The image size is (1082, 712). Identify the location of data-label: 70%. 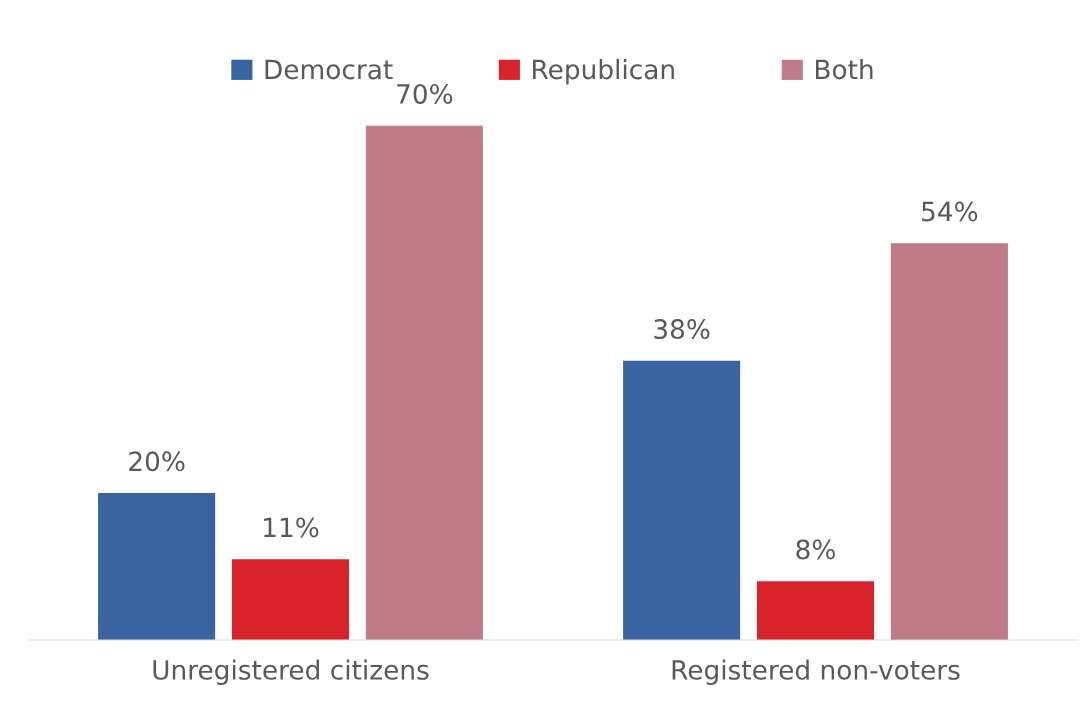
(425, 93).